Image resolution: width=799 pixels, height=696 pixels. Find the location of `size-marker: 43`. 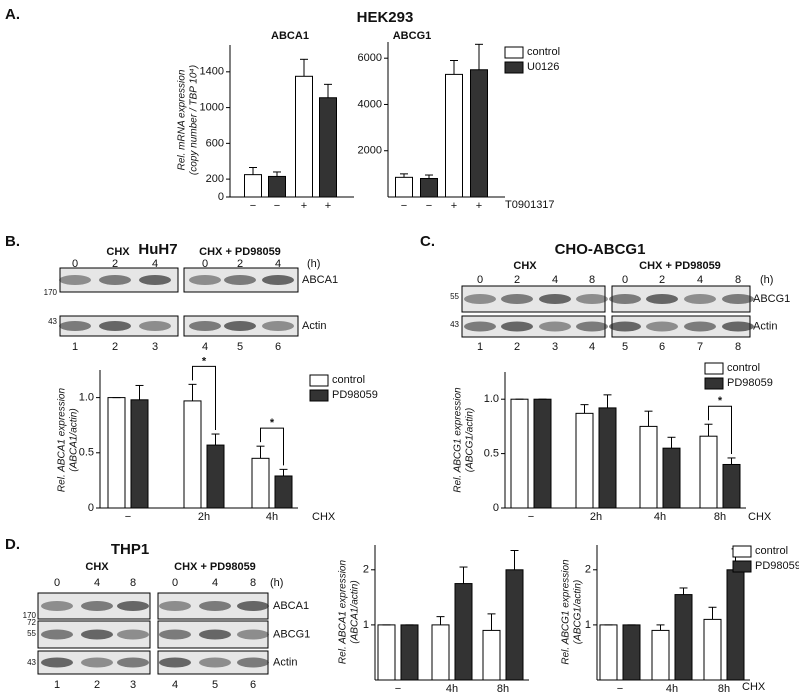

size-marker: 43 is located at coordinates (52, 321).